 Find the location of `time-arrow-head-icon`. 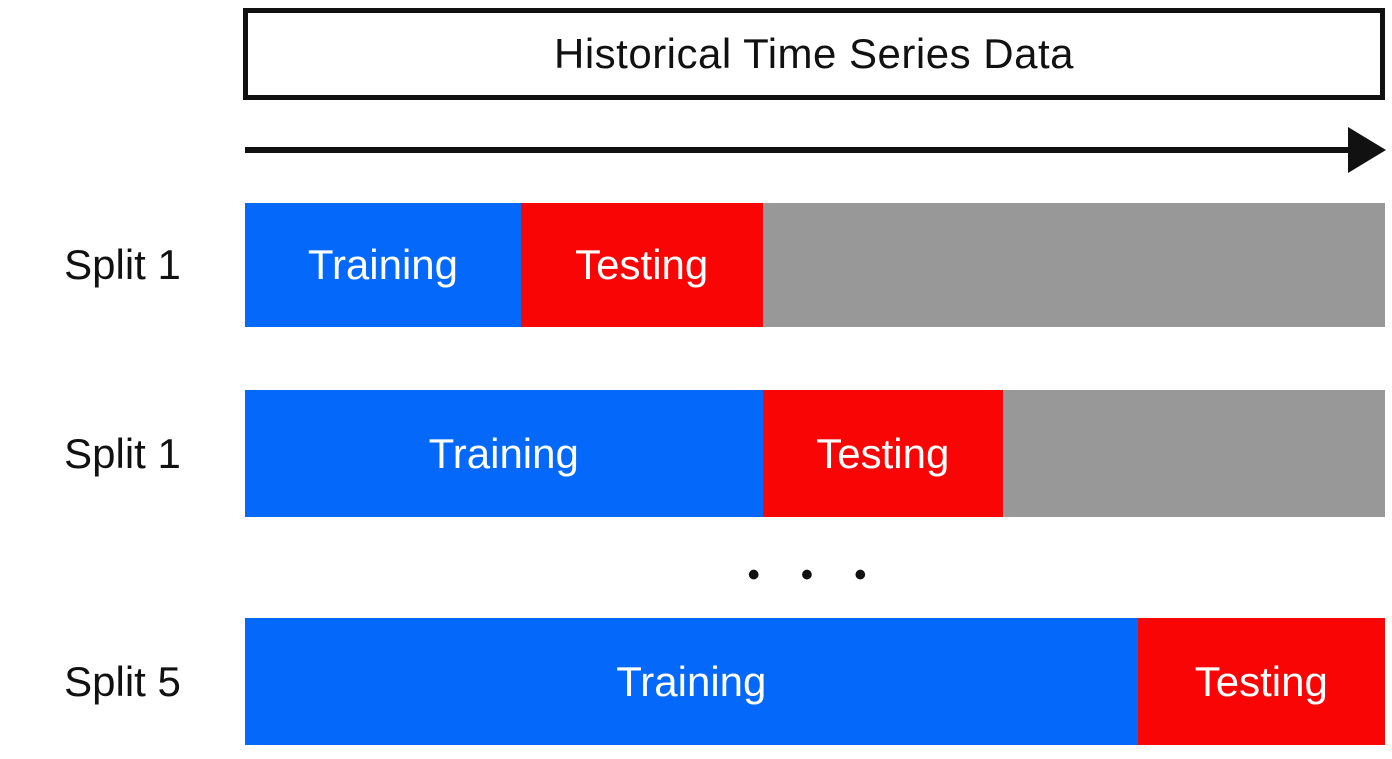

time-arrow-head-icon is located at coordinates (1367, 150).